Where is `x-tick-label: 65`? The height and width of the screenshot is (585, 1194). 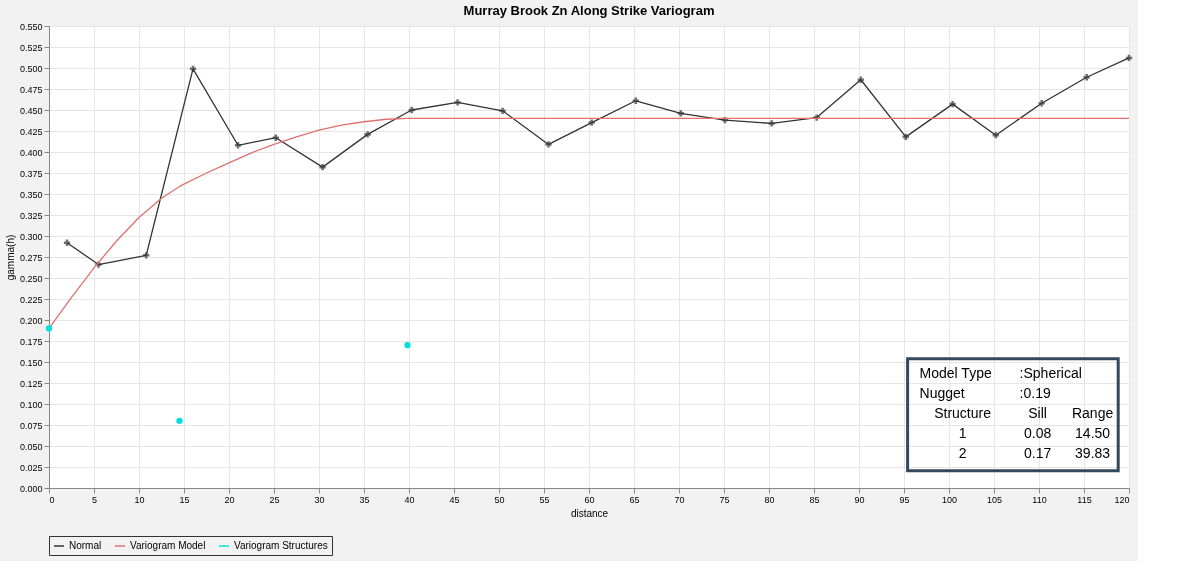 x-tick-label: 65 is located at coordinates (634, 499).